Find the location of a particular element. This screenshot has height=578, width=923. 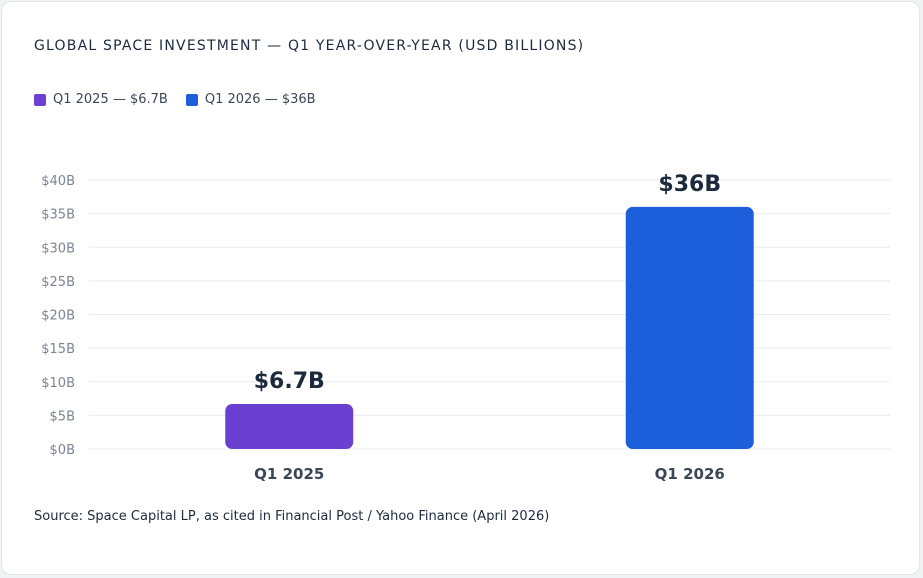

y-tick-label: $15B is located at coordinates (58, 349).